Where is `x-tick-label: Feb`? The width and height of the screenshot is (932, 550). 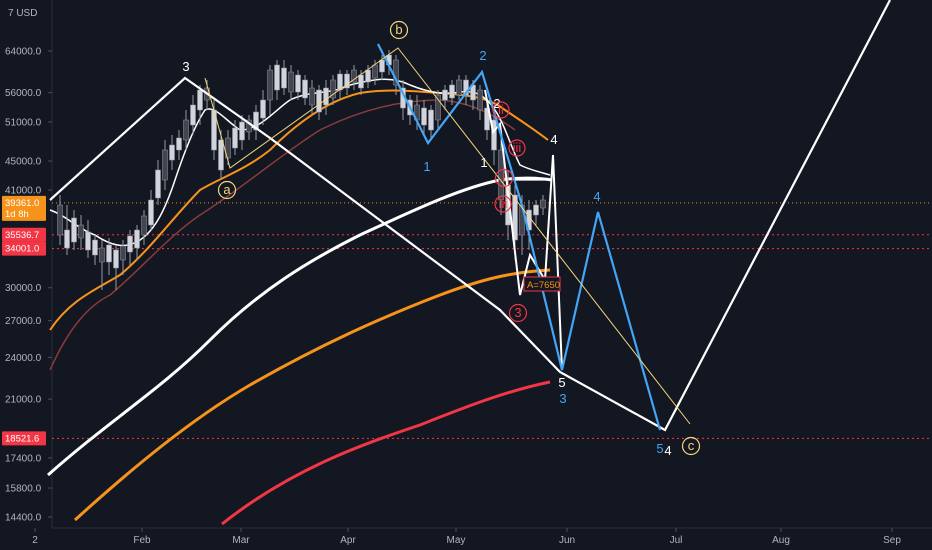
x-tick-label: Feb is located at coordinates (142, 540).